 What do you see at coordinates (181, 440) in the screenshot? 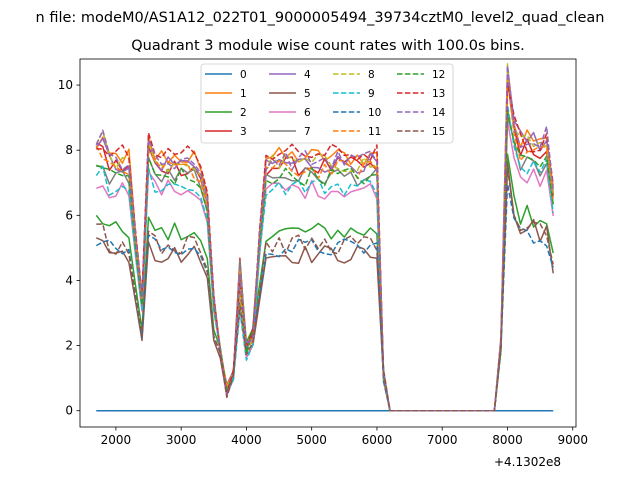
I see `x-tick-label: 3000` at bounding box center [181, 440].